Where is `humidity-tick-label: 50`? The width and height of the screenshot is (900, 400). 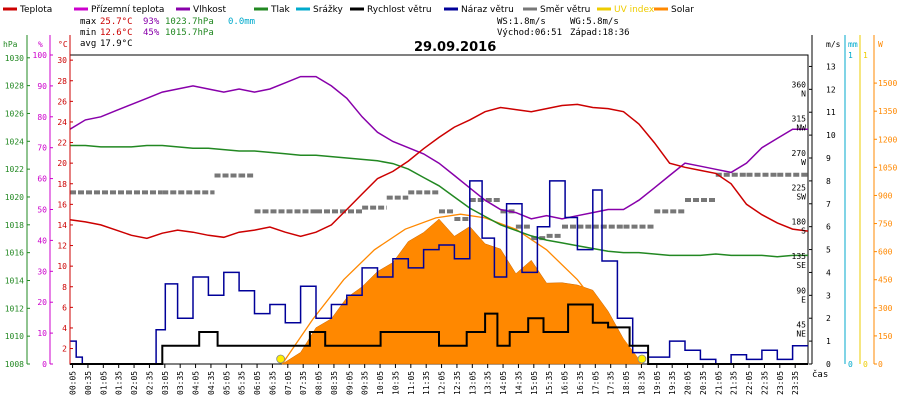 humidity-tick-label: 50 is located at coordinates (42, 210).